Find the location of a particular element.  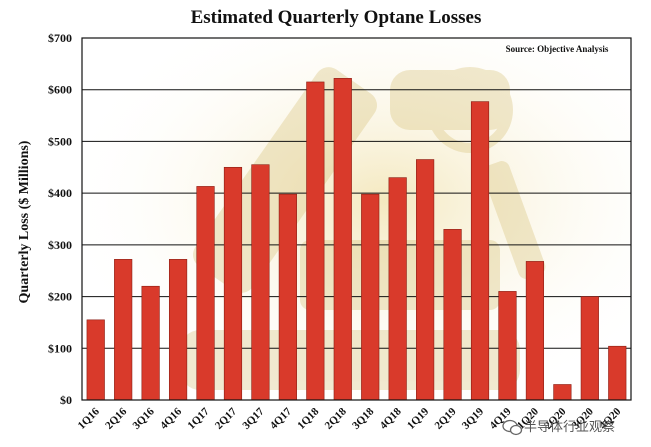

y-tick-label: $100 is located at coordinates (60, 348).